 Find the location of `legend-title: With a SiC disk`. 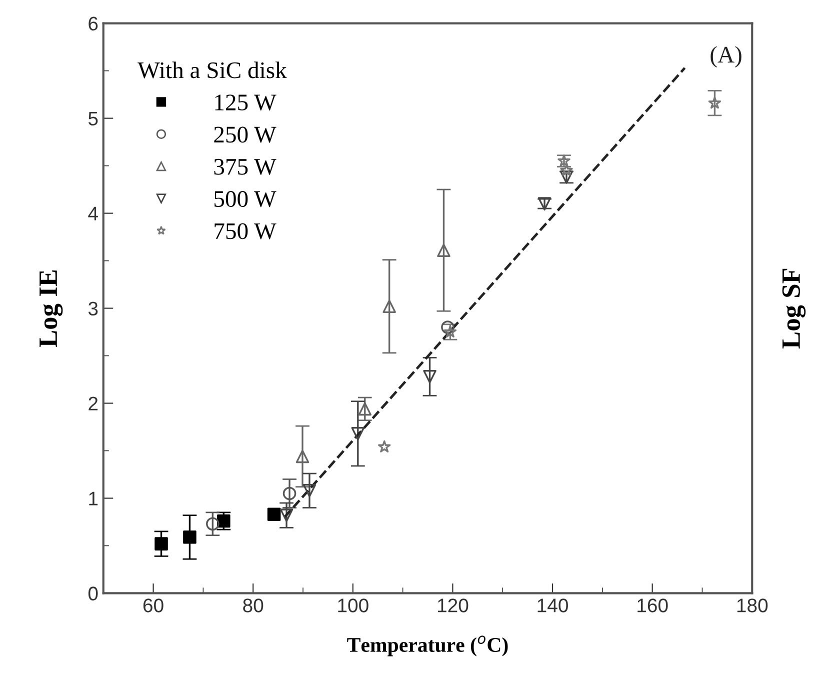

legend-title: With a SiC disk is located at coordinates (212, 70).